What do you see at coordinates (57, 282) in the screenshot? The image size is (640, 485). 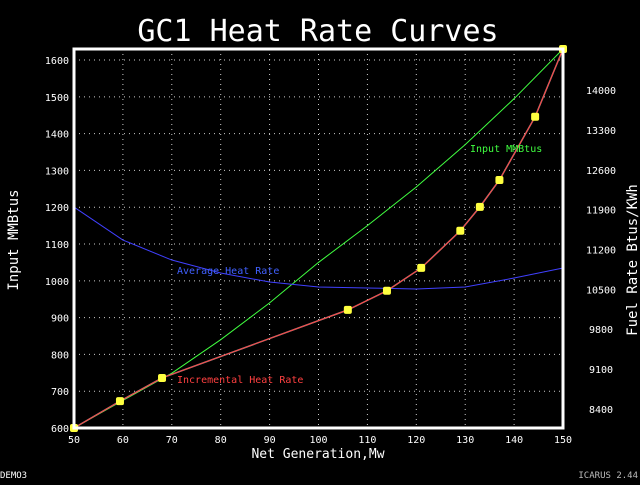 I see `y-tick-label: 1000` at bounding box center [57, 282].